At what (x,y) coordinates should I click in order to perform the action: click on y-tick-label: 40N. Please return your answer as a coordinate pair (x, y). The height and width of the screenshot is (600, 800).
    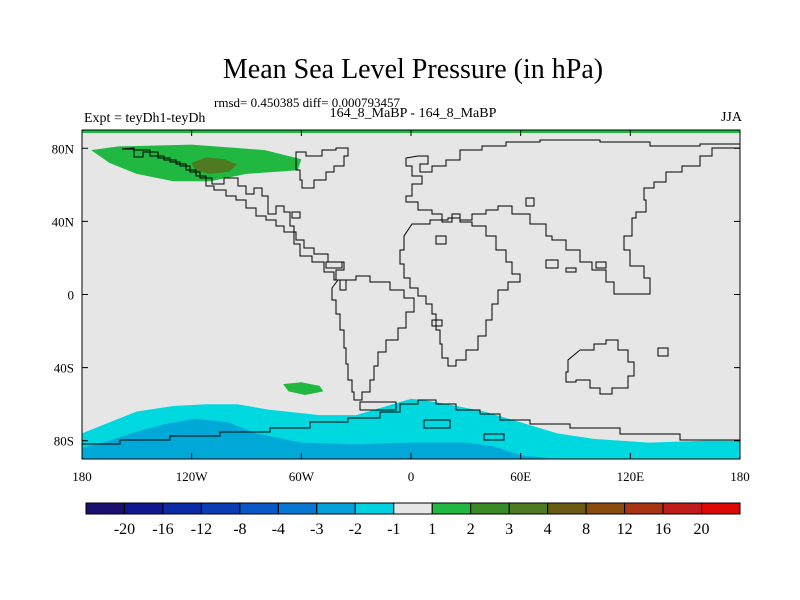
    Looking at the image, I should click on (63, 221).